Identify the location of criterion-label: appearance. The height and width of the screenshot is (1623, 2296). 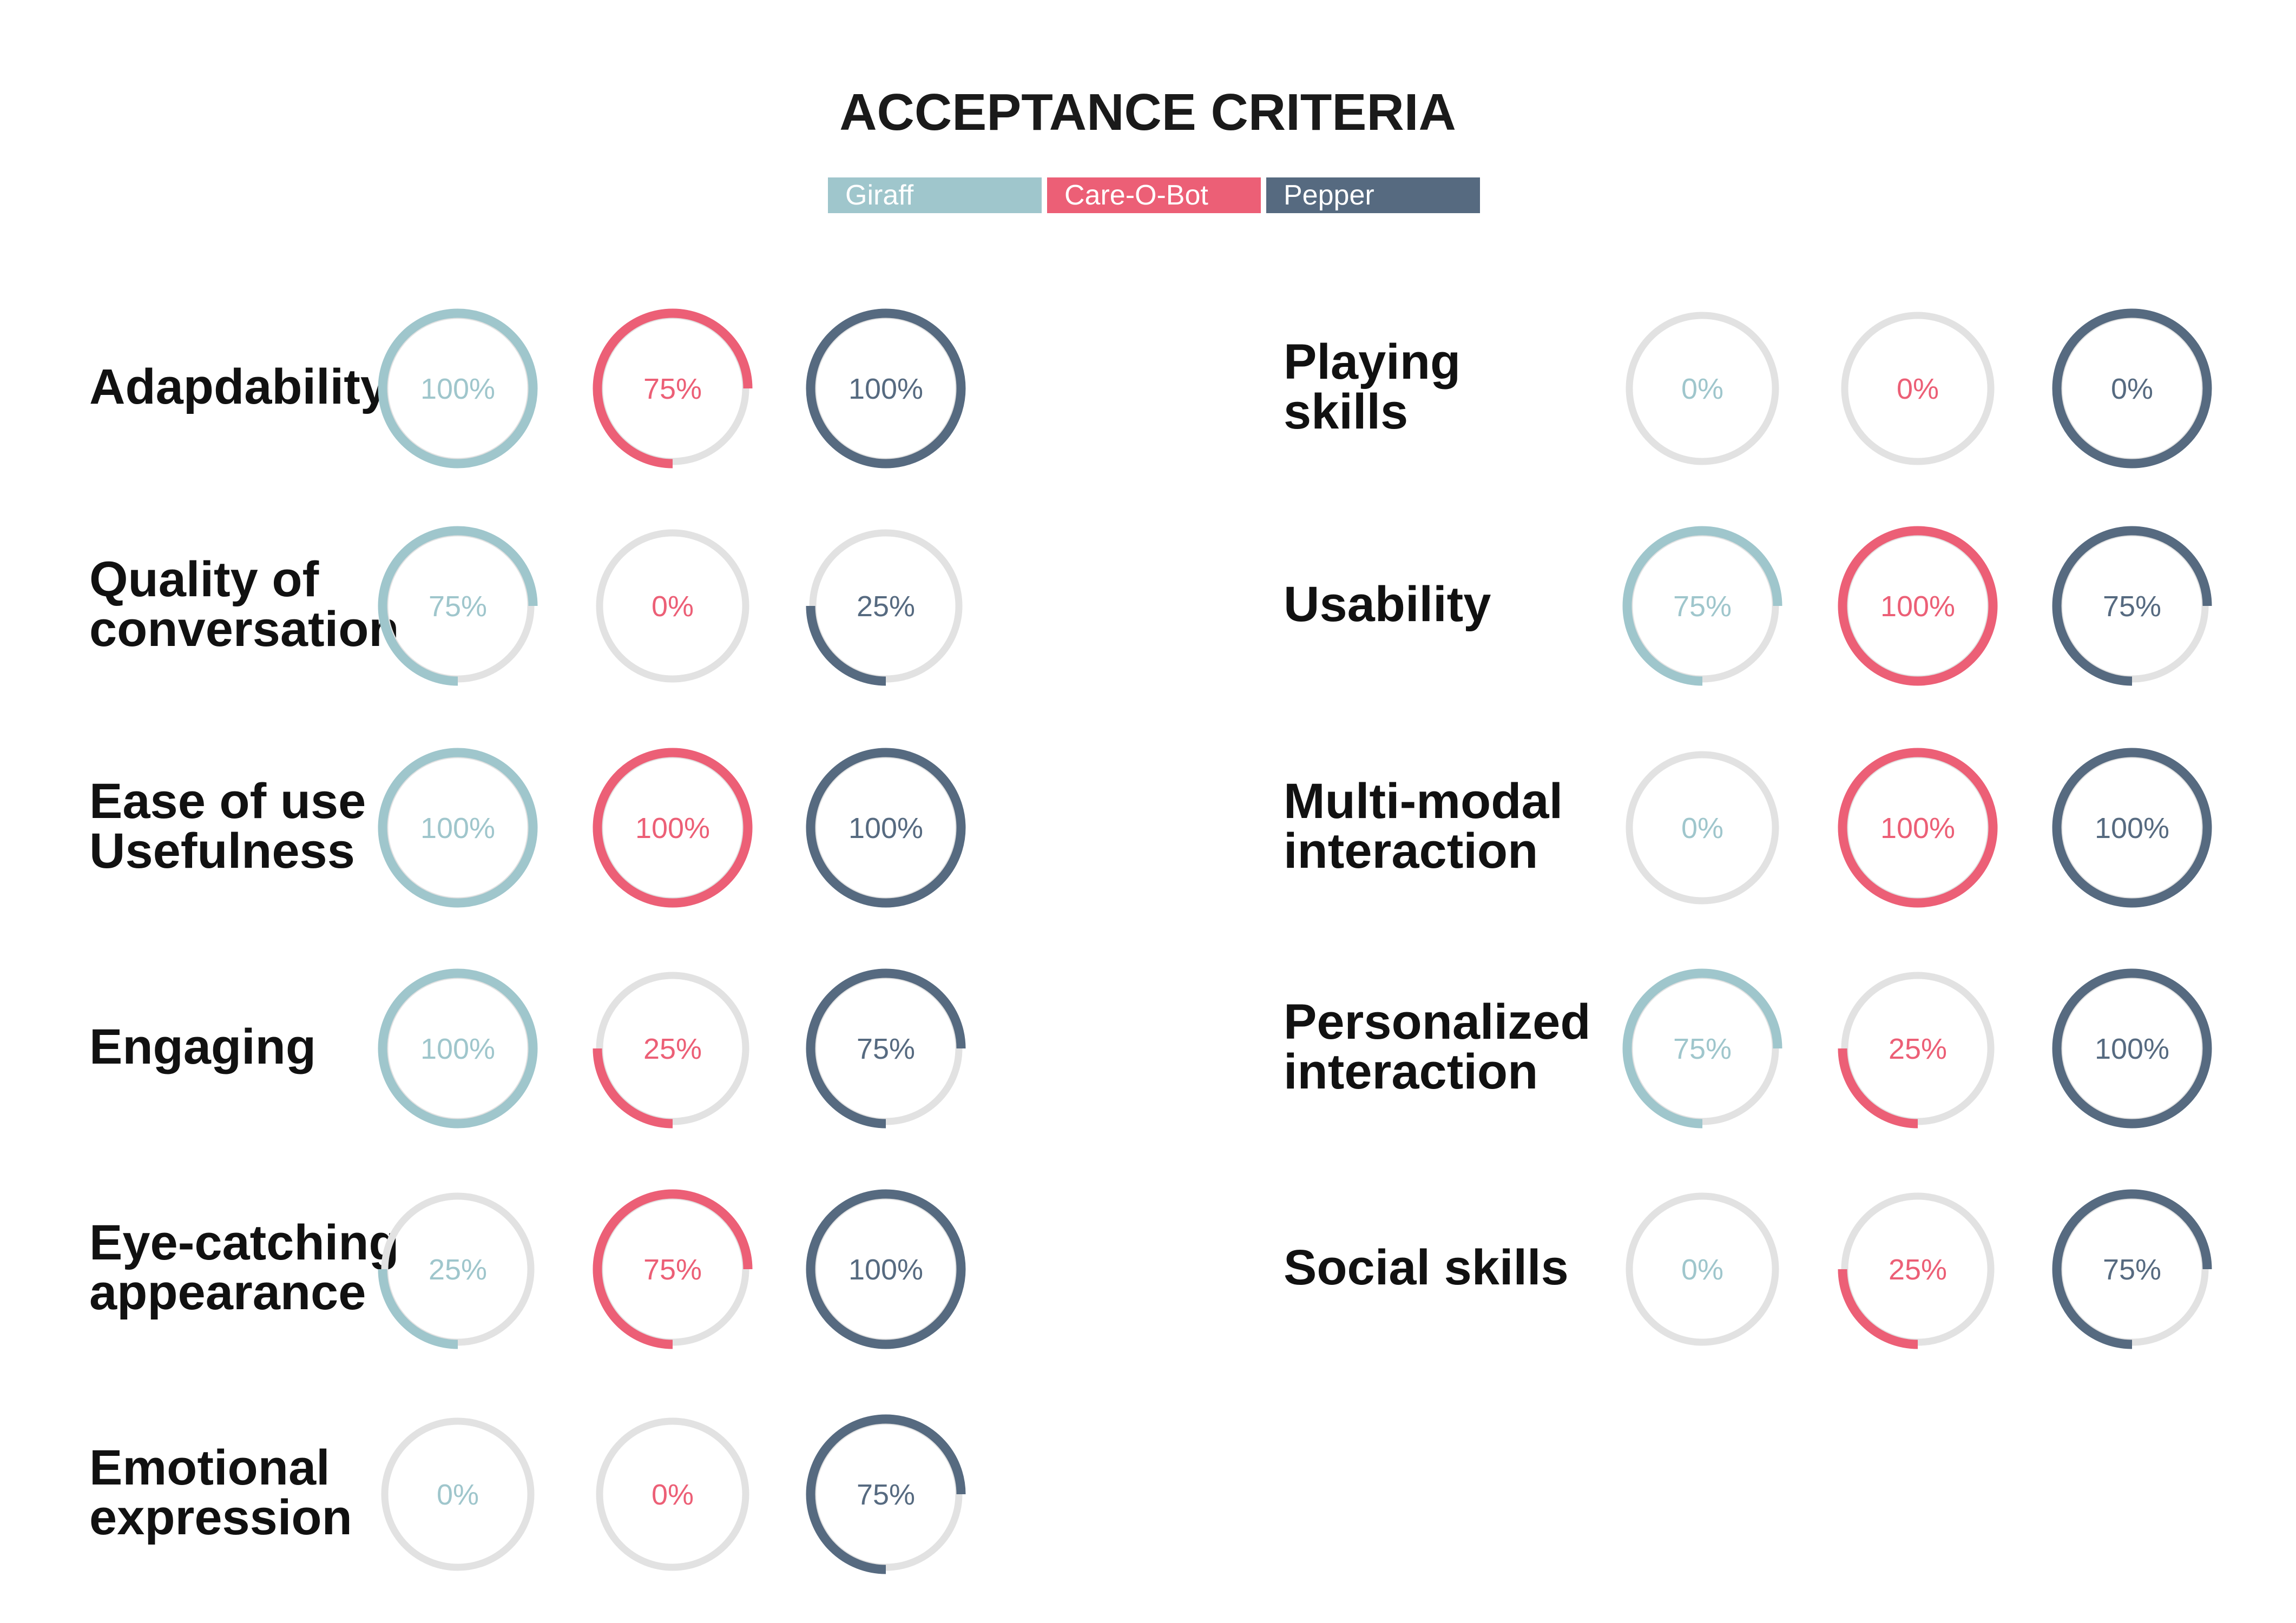
(227, 1292).